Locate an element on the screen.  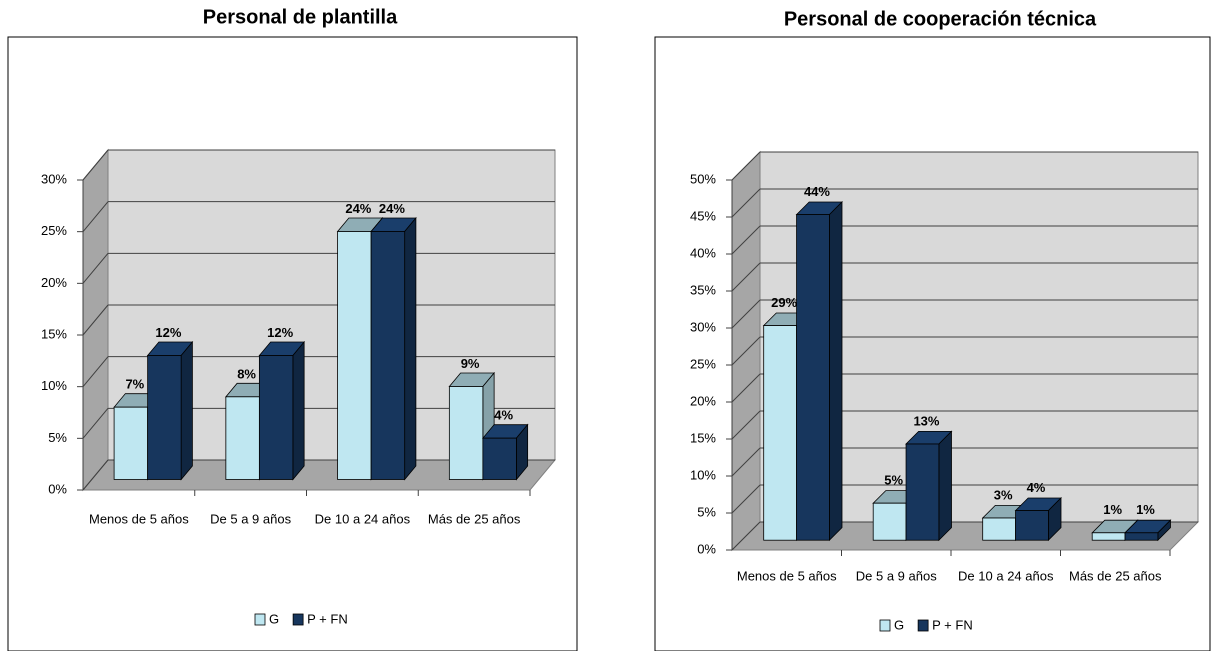
value-label: 29% is located at coordinates (784, 302).